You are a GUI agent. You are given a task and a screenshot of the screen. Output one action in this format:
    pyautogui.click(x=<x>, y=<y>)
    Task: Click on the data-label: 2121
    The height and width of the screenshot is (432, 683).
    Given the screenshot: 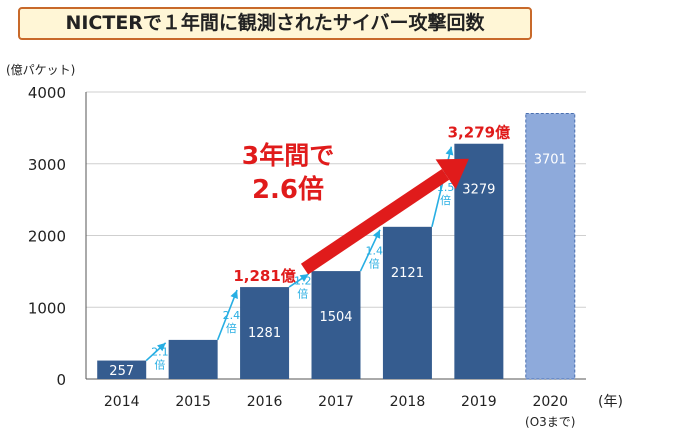 What is the action you would take?
    pyautogui.click(x=407, y=273)
    